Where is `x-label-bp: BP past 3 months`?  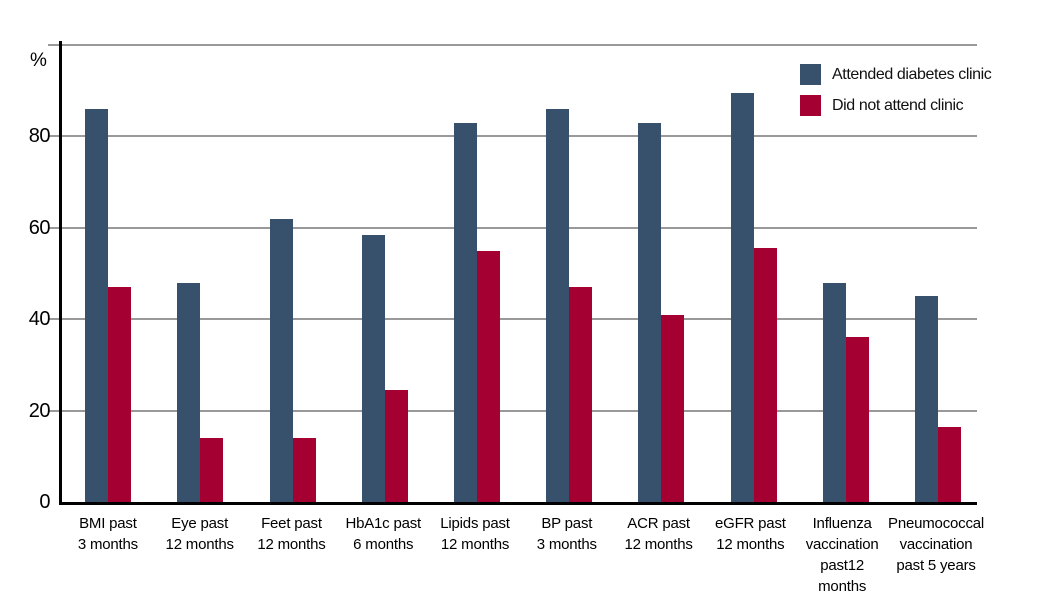 x-label-bp: BP past 3 months is located at coordinates (566, 534).